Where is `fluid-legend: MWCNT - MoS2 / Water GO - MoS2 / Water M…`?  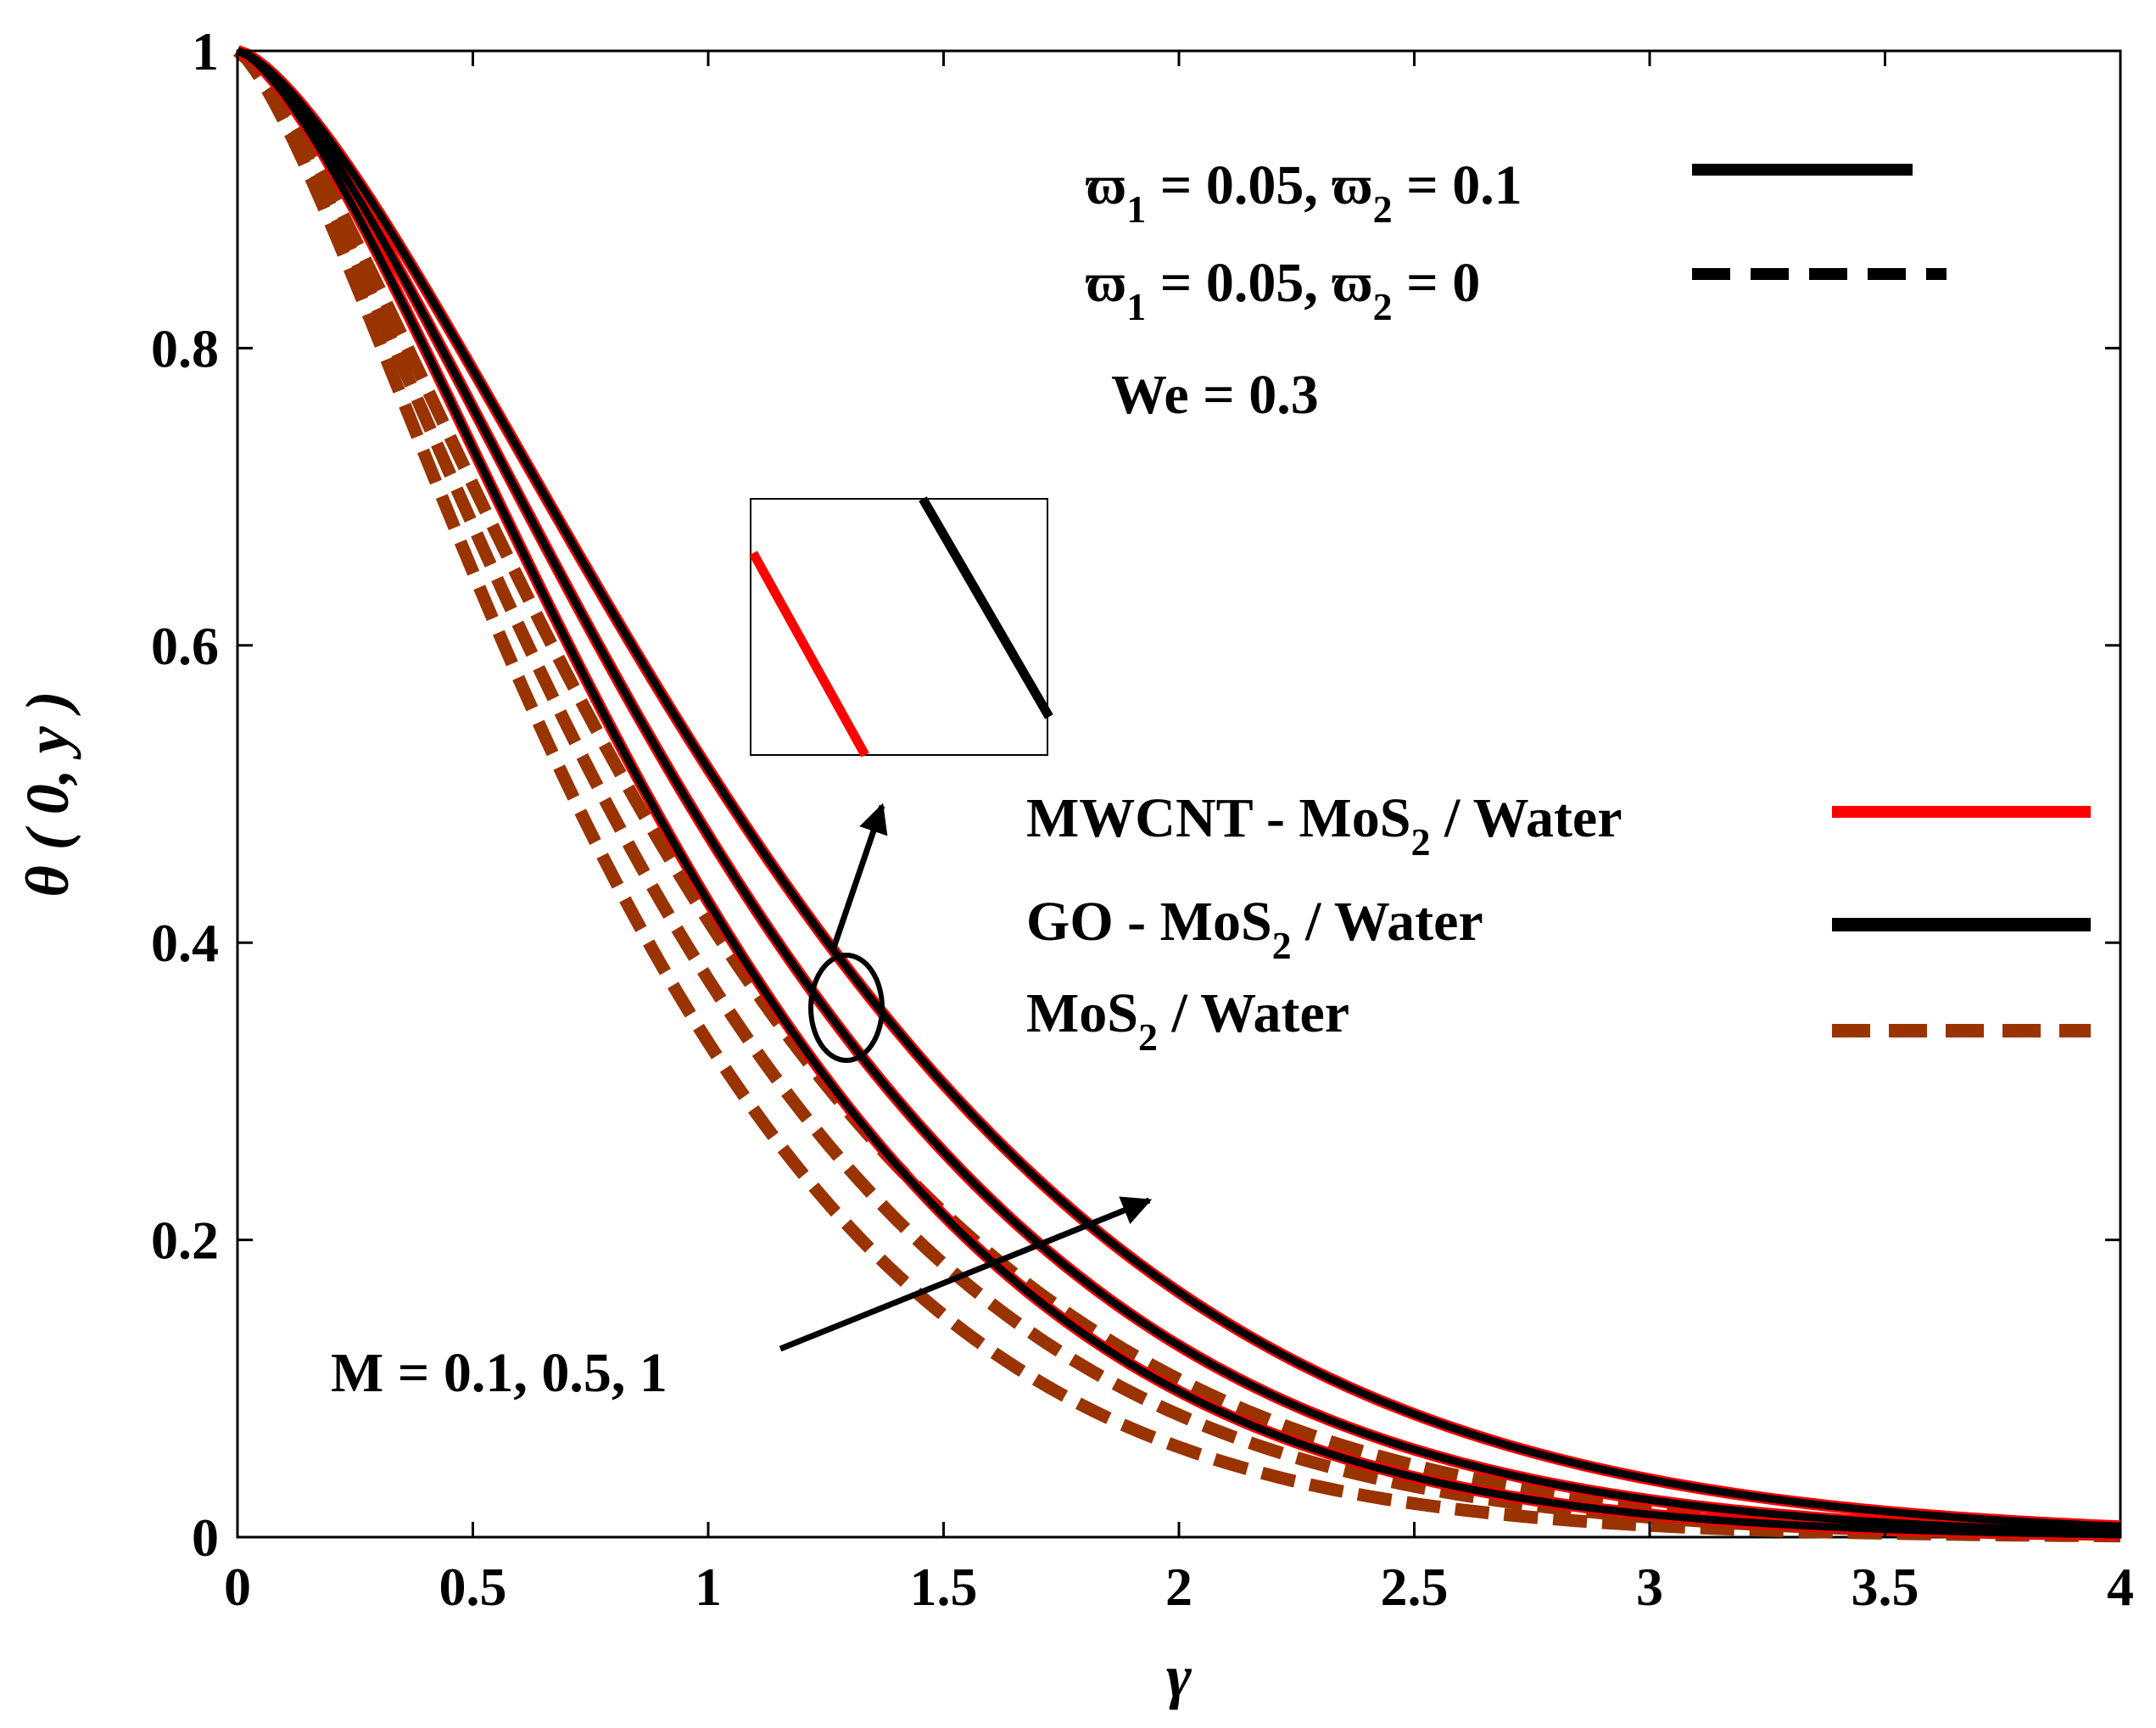
fluid-legend: MWCNT - MoS2 / Water GO - MoS2 / Water M… is located at coordinates (1558, 923).